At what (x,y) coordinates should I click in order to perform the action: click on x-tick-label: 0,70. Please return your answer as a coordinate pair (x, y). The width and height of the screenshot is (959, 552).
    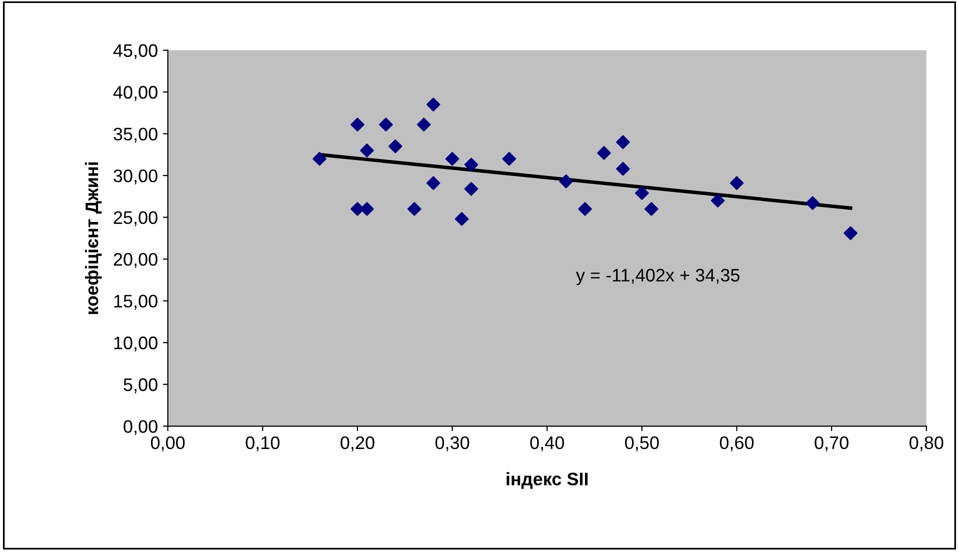
    Looking at the image, I should click on (831, 444).